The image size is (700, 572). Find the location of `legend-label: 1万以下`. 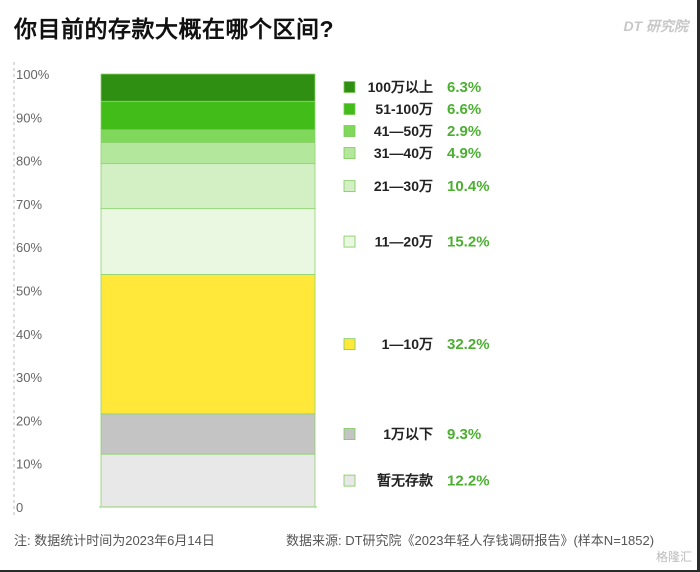

legend-label: 1万以下 is located at coordinates (408, 434).